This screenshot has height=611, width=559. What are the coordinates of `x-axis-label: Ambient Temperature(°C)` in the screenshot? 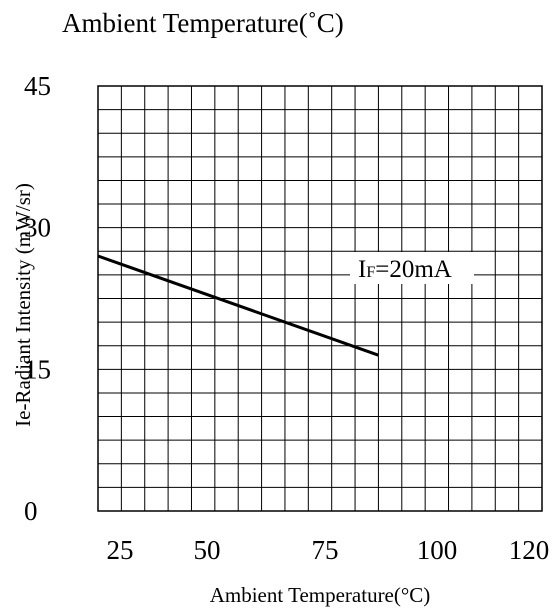 It's located at (320, 595).